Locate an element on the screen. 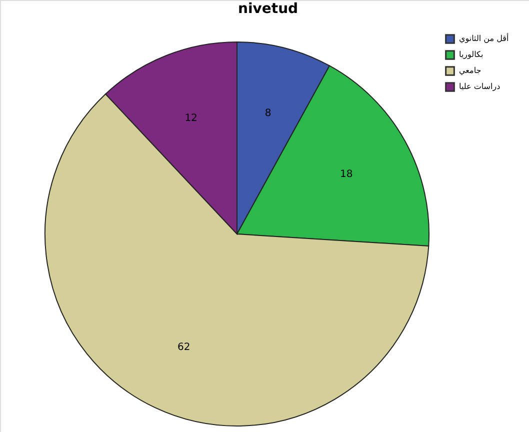  legend-label: بكالوريا is located at coordinates (471, 54).